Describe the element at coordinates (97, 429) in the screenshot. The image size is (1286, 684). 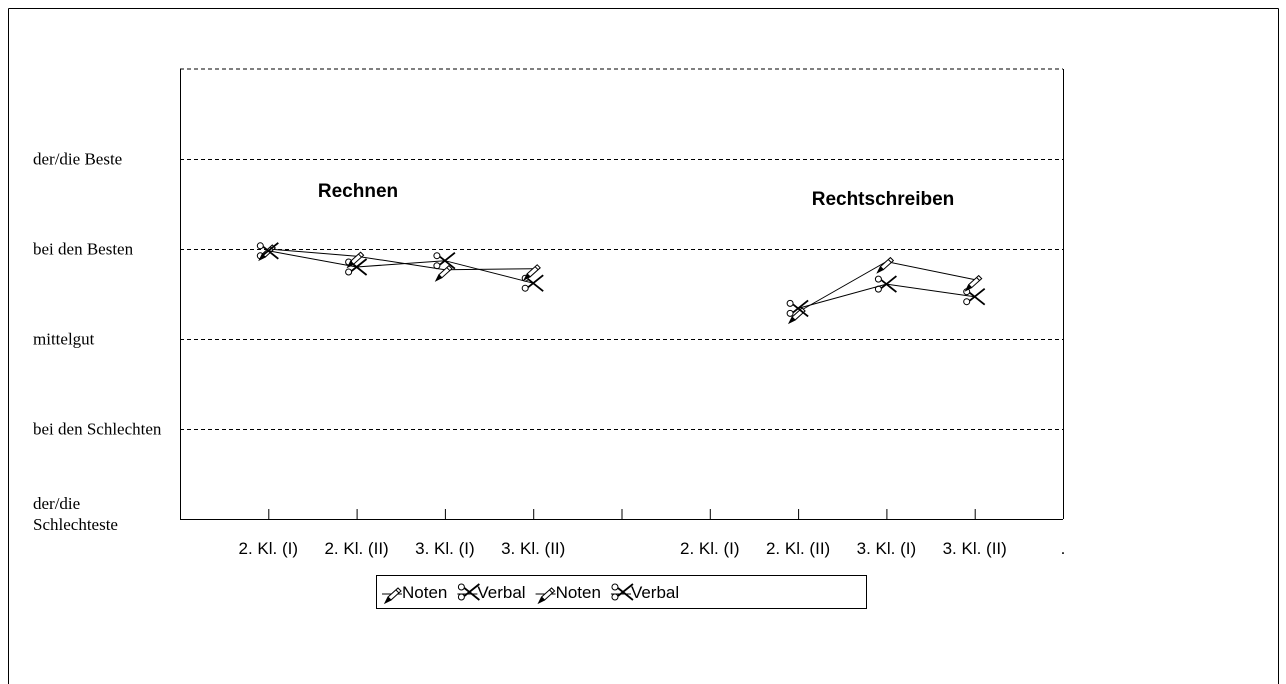
I see `y-tick-label: bei den Schlechten` at that location.